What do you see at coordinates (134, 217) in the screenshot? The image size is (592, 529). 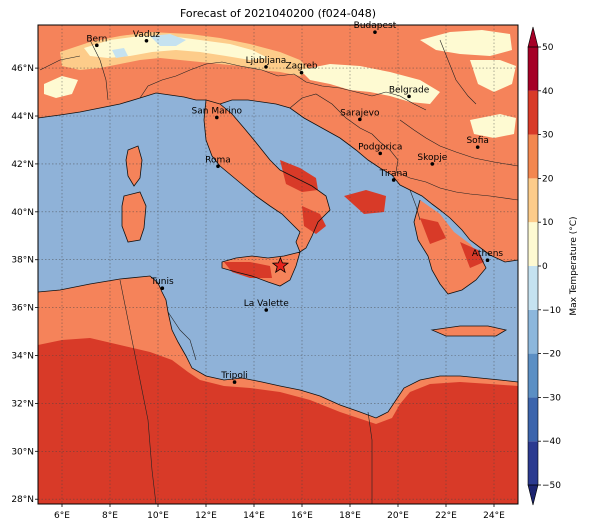 I see `sardinia-field` at bounding box center [134, 217].